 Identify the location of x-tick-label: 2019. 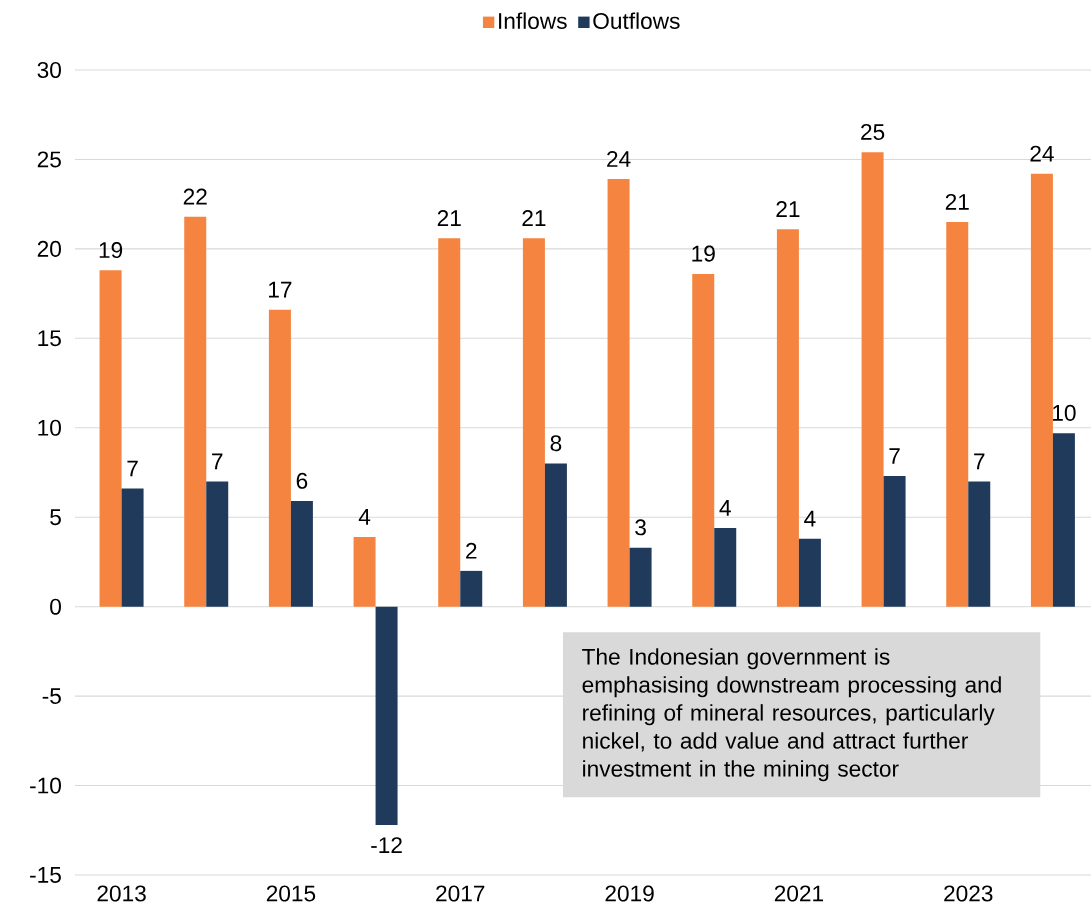
(629, 893).